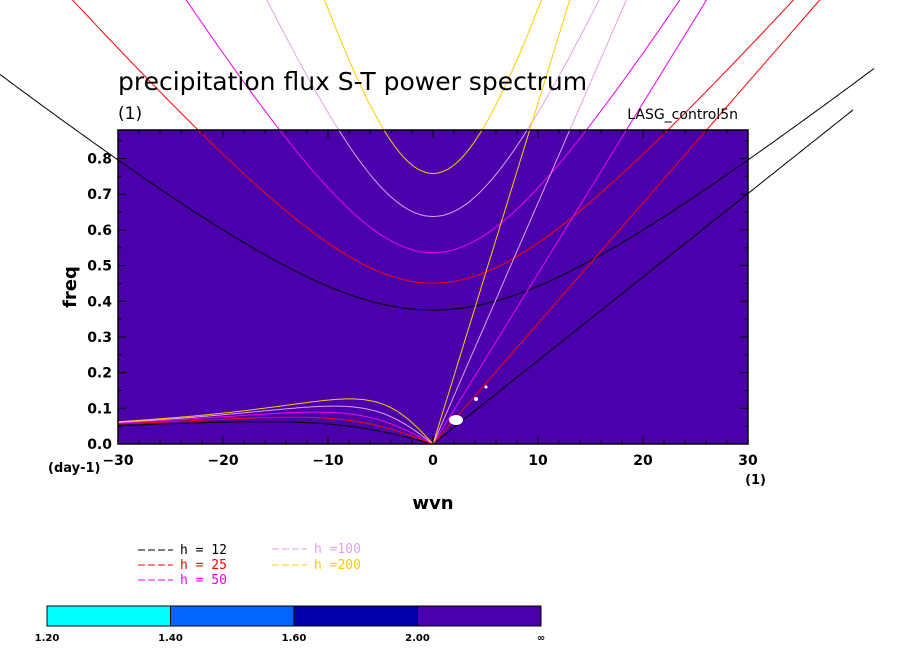 The image size is (904, 654). What do you see at coordinates (433, 461) in the screenshot?
I see `x-tick-label: 0` at bounding box center [433, 461].